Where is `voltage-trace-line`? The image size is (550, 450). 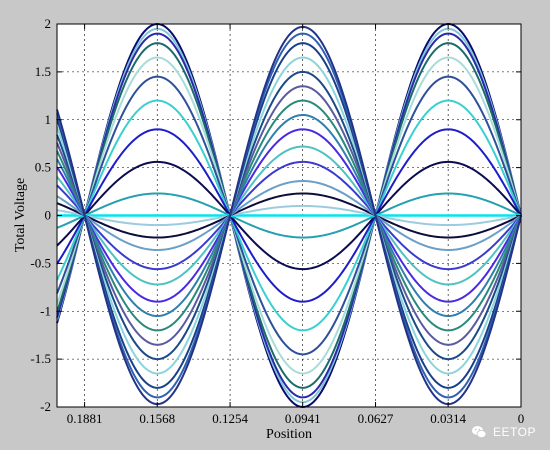 voltage-trace-line is located at coordinates (289, 215).